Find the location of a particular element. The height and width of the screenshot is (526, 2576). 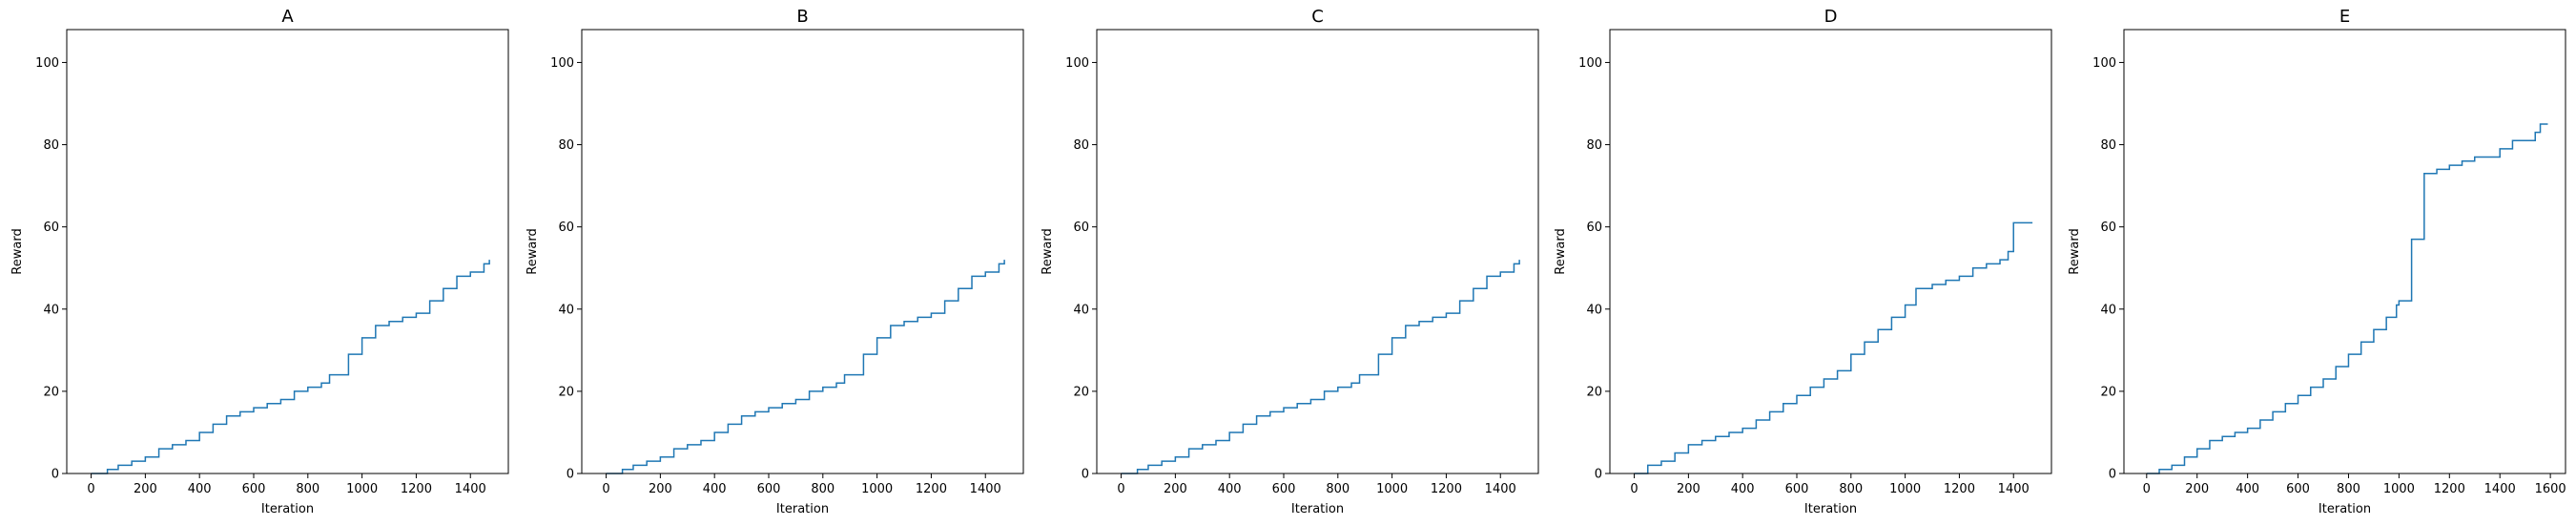

panel-title: A is located at coordinates (287, 17).